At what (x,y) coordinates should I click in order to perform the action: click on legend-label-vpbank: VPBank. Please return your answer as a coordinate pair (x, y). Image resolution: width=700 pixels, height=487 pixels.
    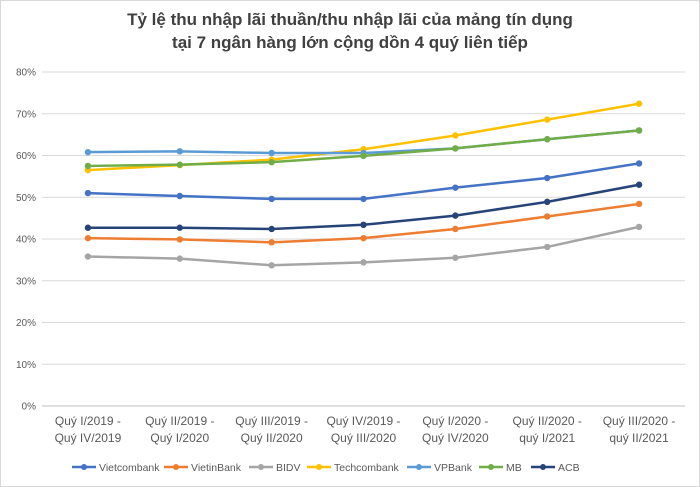
    Looking at the image, I should click on (453, 468).